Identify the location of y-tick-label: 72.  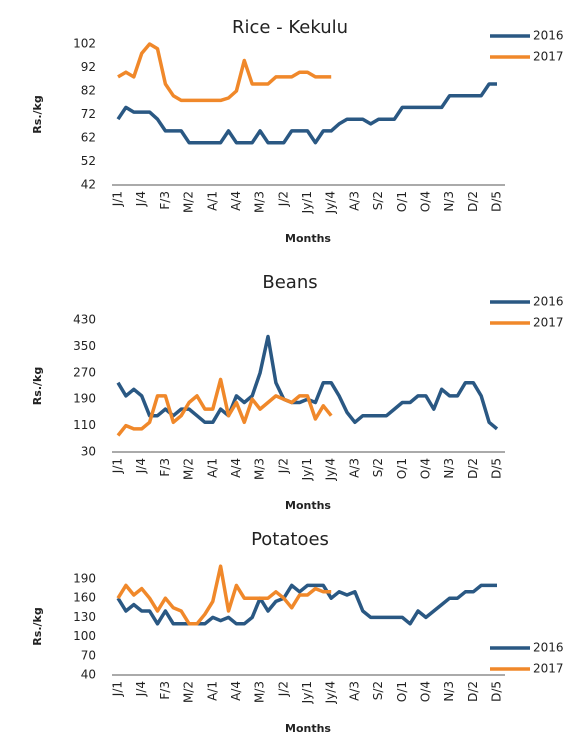
(88, 114).